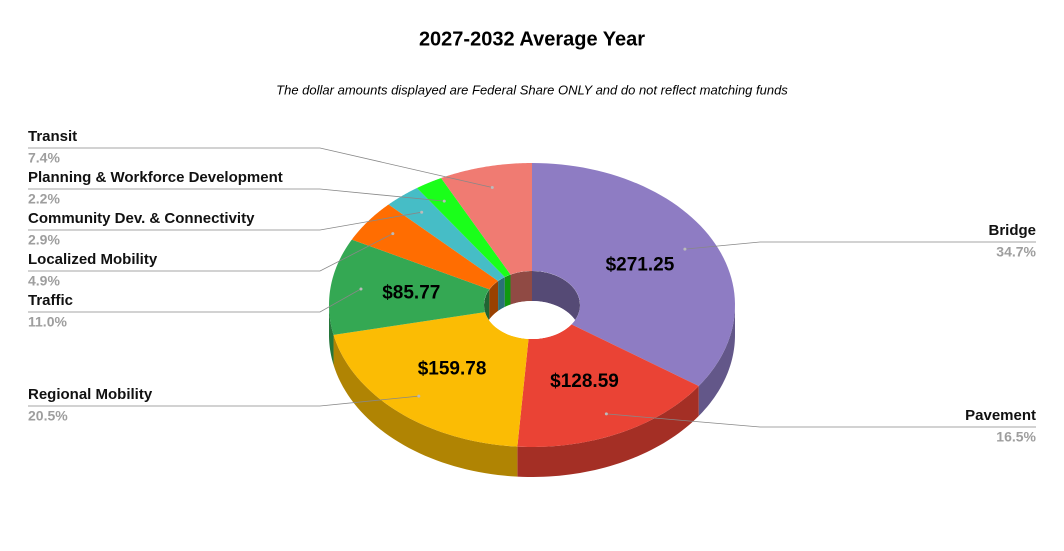 The image size is (1064, 551). What do you see at coordinates (48, 416) in the screenshot?
I see `percent-label: 20.5%` at bounding box center [48, 416].